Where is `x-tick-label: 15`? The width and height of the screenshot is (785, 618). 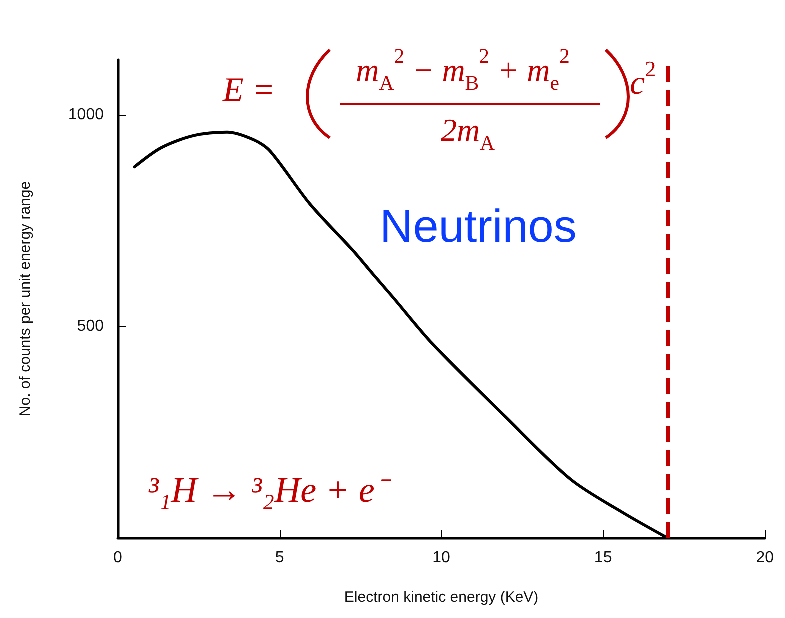
x-tick-label: 15 is located at coordinates (603, 558).